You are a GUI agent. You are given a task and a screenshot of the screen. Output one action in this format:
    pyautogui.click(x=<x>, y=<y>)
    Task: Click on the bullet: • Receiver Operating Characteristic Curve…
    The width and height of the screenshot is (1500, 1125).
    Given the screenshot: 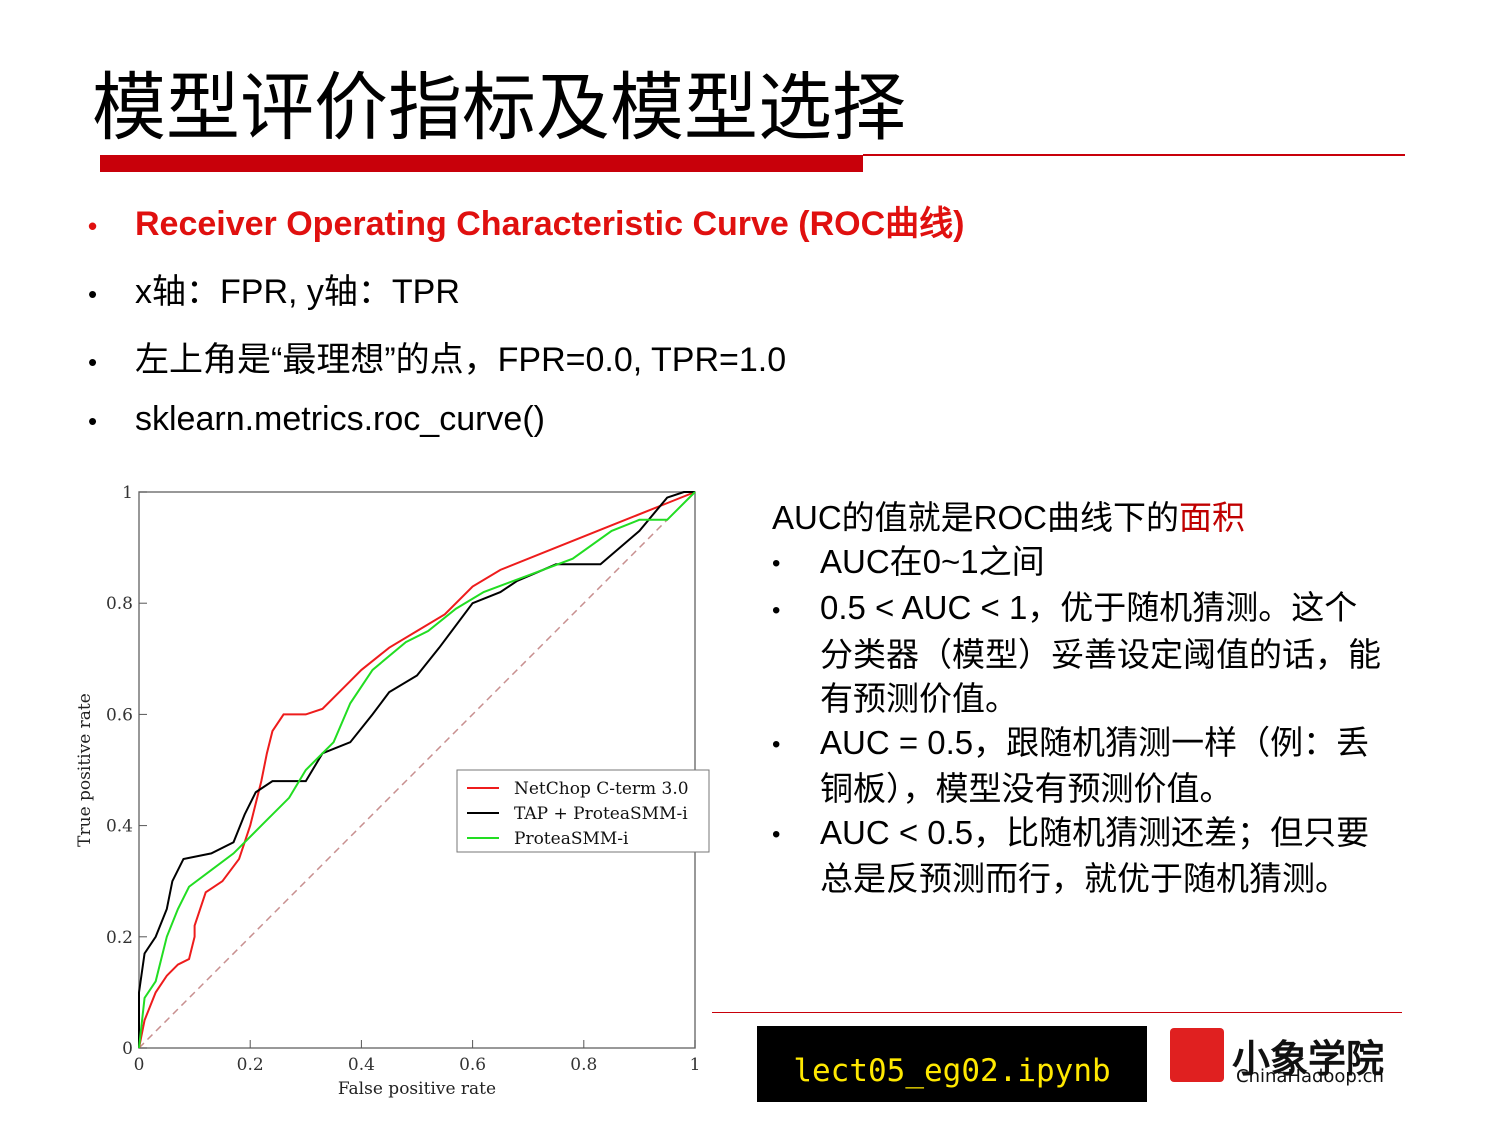 What is the action you would take?
    pyautogui.click(x=526, y=224)
    